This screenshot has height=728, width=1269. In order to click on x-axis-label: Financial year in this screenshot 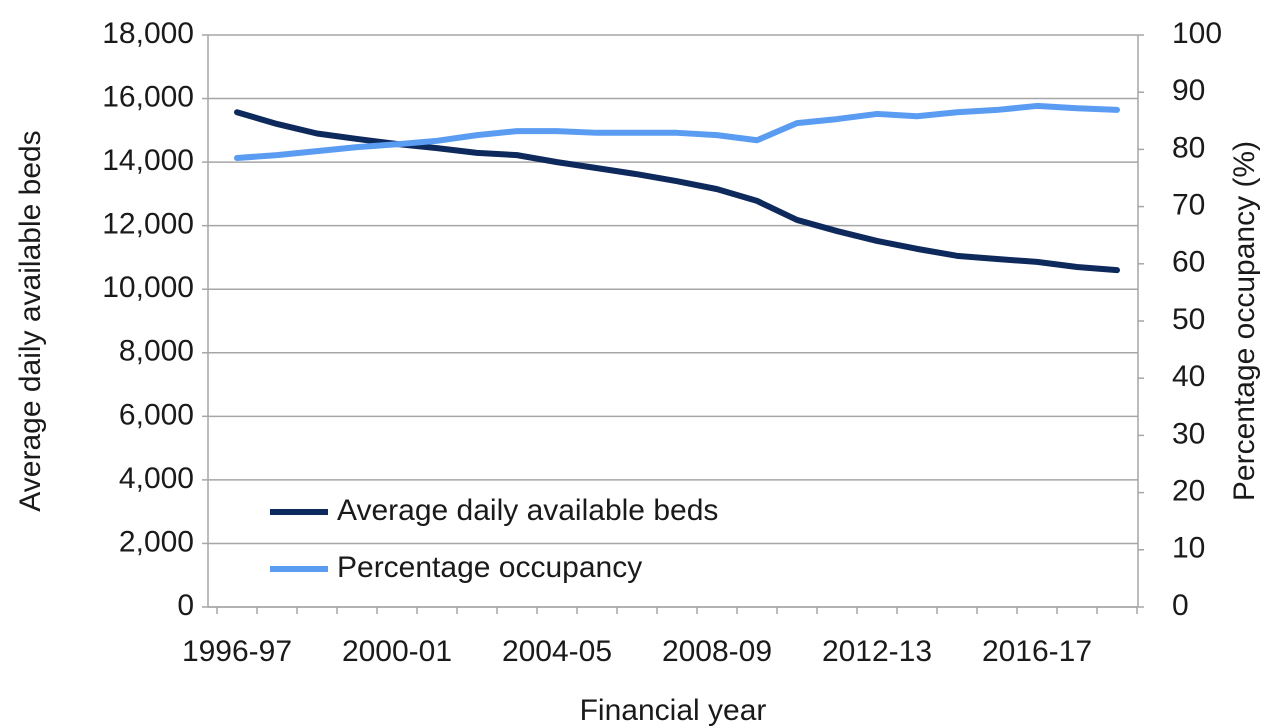, I will do `click(673, 710)`.